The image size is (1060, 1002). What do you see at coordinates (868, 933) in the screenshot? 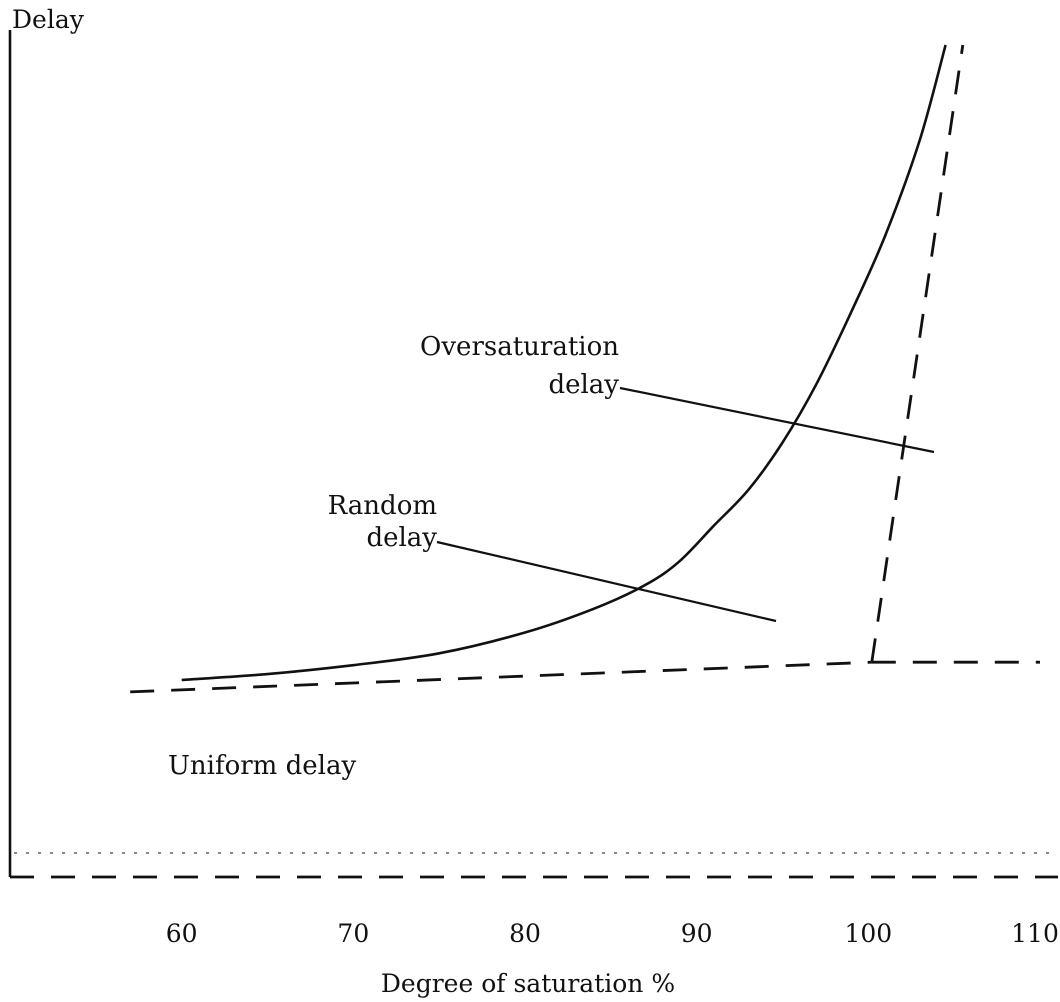
I see `x-tick-label-100: 100` at bounding box center [868, 933].